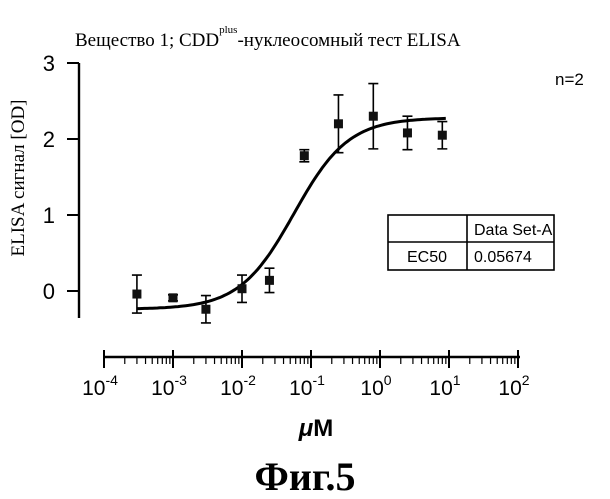 Image resolution: width=610 pixels, height=499 pixels. Describe the element at coordinates (457, 380) in the screenshot. I see `x-tick-exponent: 1` at that location.